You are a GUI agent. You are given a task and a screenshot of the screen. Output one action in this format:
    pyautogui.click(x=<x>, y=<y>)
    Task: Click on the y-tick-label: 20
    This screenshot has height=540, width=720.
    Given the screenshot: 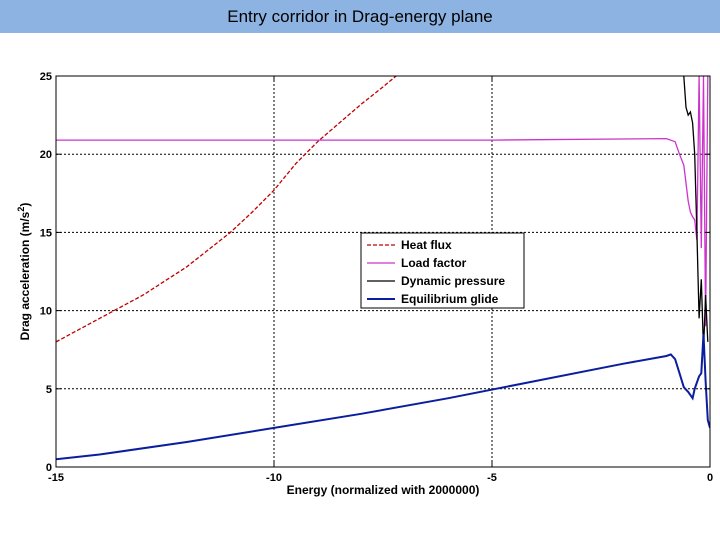 What is the action you would take?
    pyautogui.click(x=46, y=155)
    